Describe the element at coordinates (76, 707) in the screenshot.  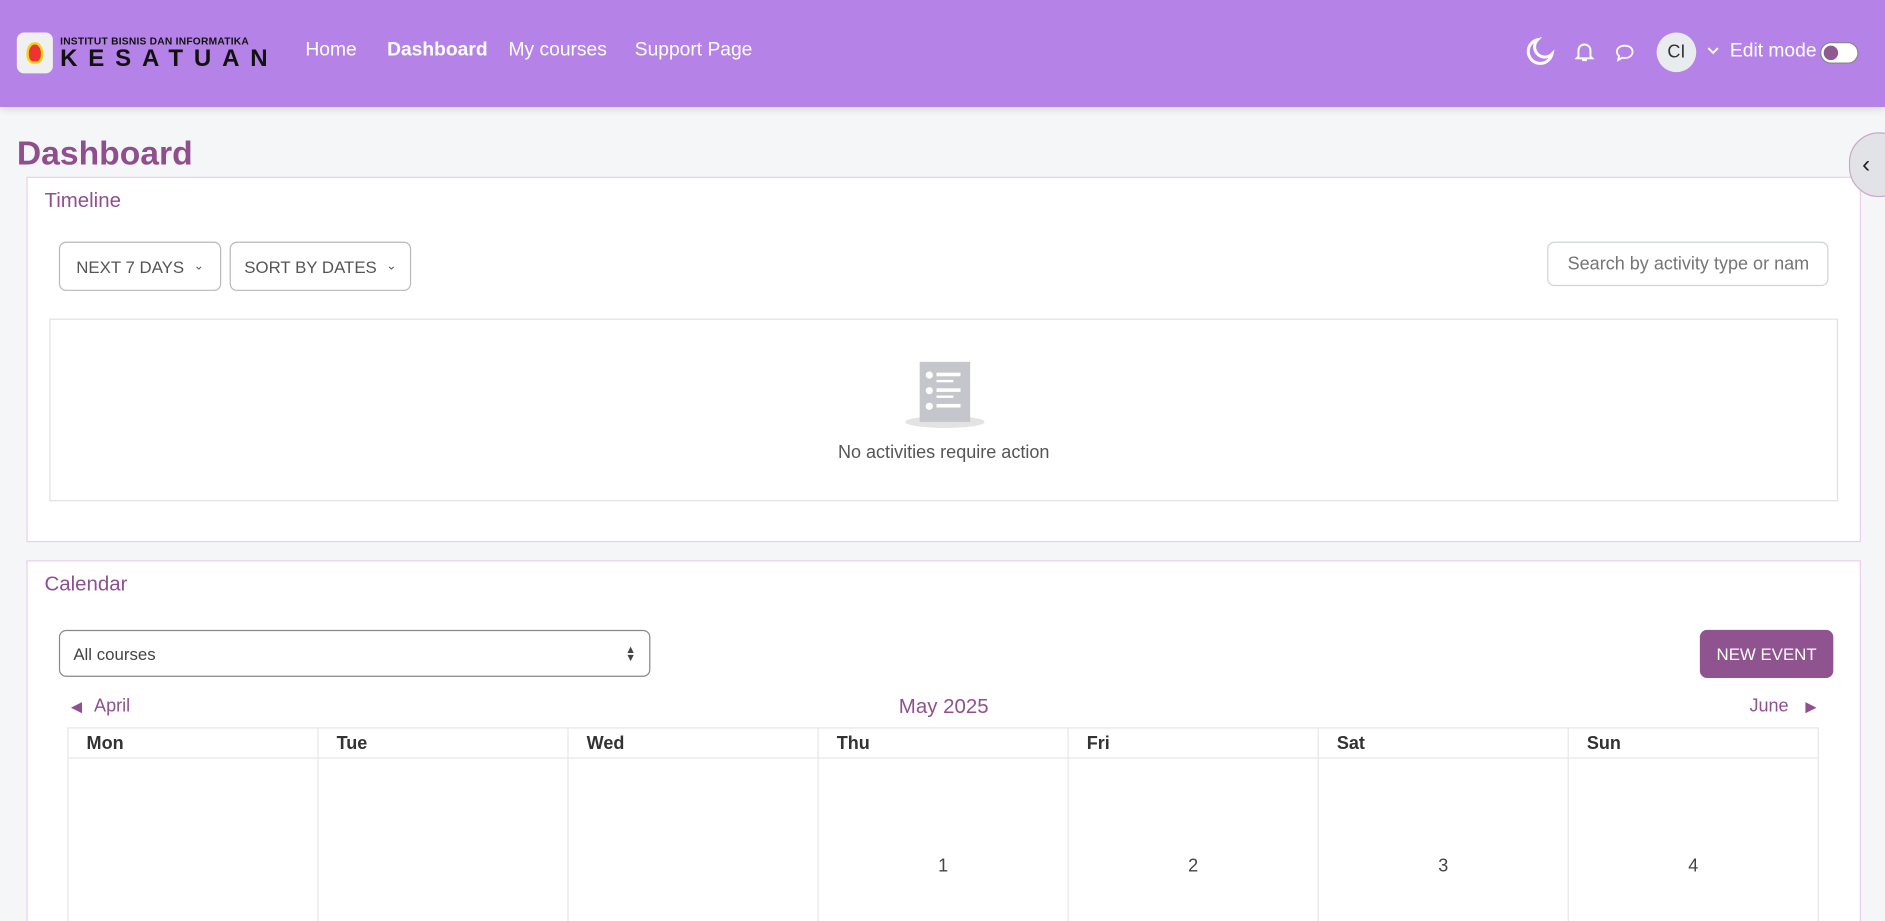
I see `left-arrow-icon: ◀` at that location.